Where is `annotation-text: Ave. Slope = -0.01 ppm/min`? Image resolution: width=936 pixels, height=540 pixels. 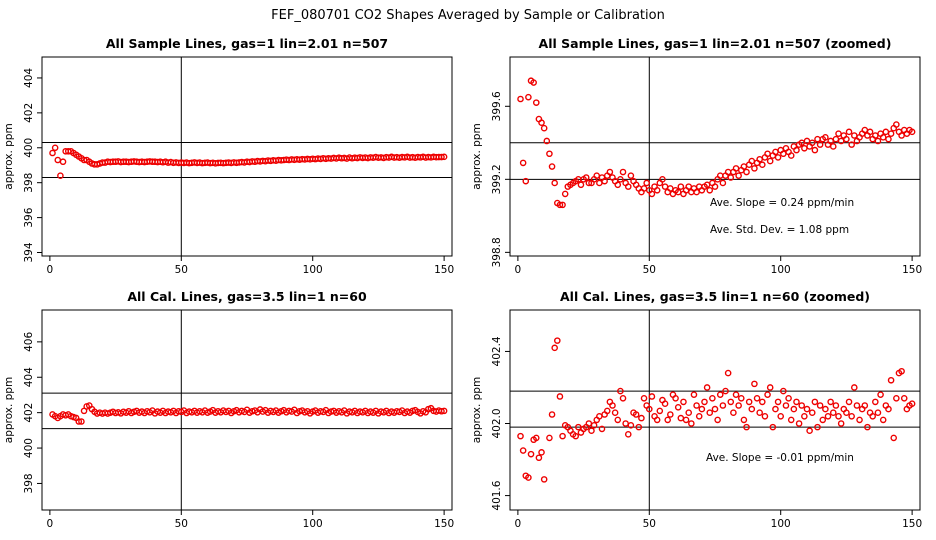 annotation-text: Ave. Slope = -0.01 ppm/min is located at coordinates (780, 458).